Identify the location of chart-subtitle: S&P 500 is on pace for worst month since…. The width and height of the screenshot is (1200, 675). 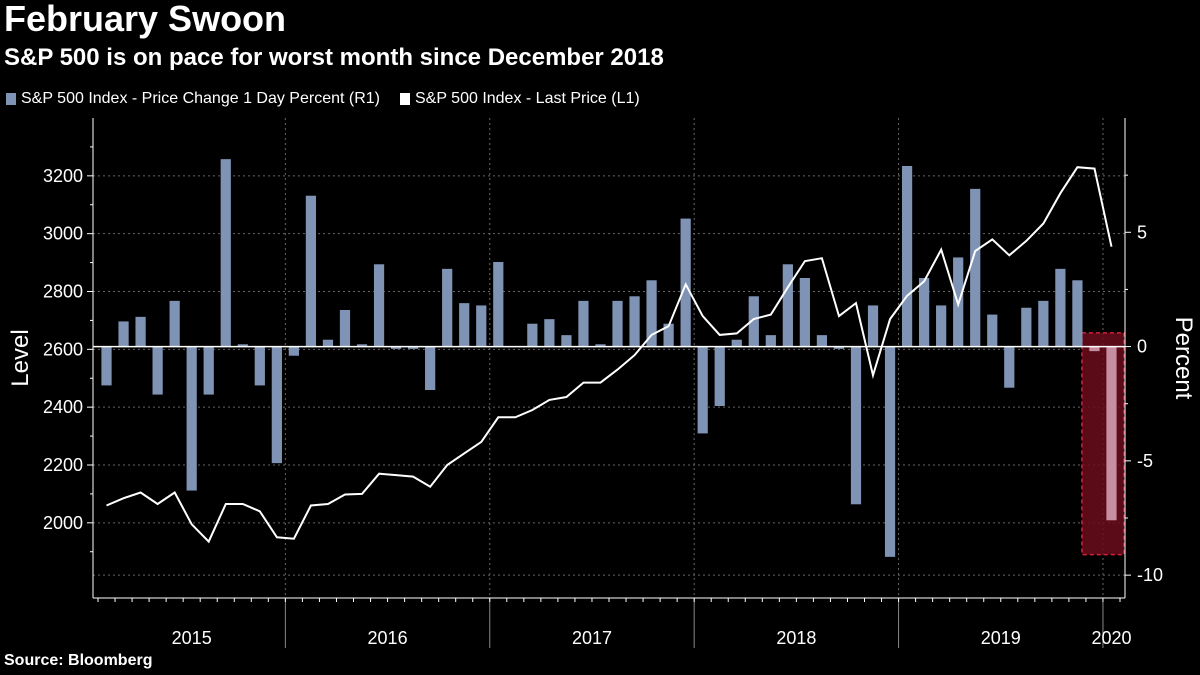
(334, 57).